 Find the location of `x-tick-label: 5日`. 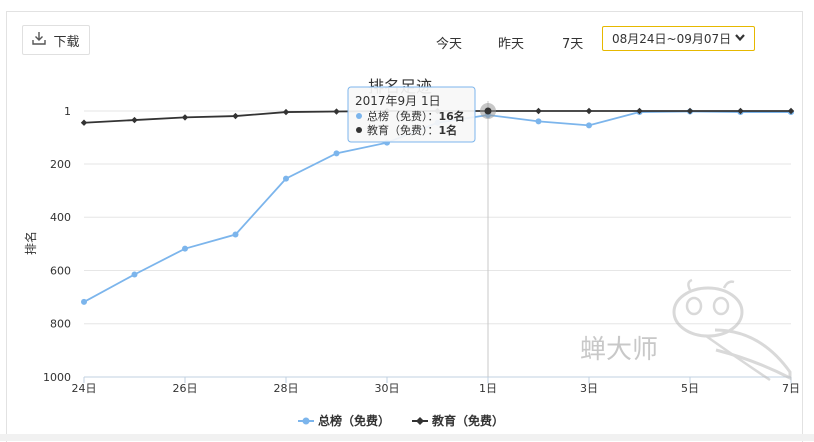

x-tick-label: 5日 is located at coordinates (690, 388).